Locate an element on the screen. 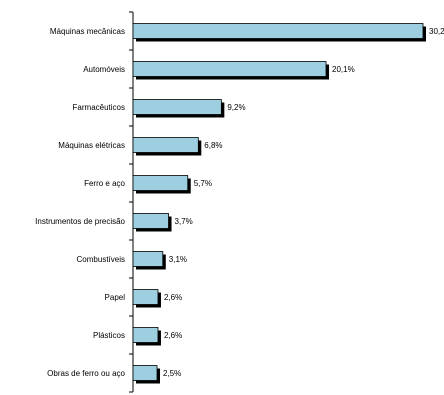 The width and height of the screenshot is (444, 395). category-label: Combustíveis is located at coordinates (101, 259).